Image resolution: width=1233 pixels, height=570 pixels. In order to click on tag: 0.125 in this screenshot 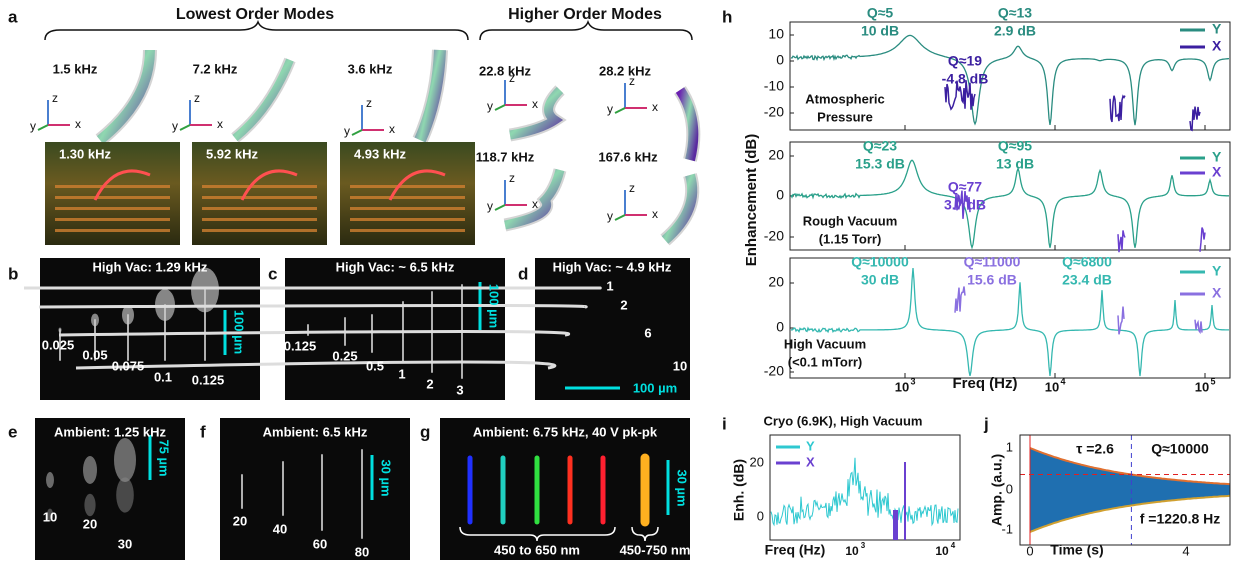, I will do `click(208, 379)`.